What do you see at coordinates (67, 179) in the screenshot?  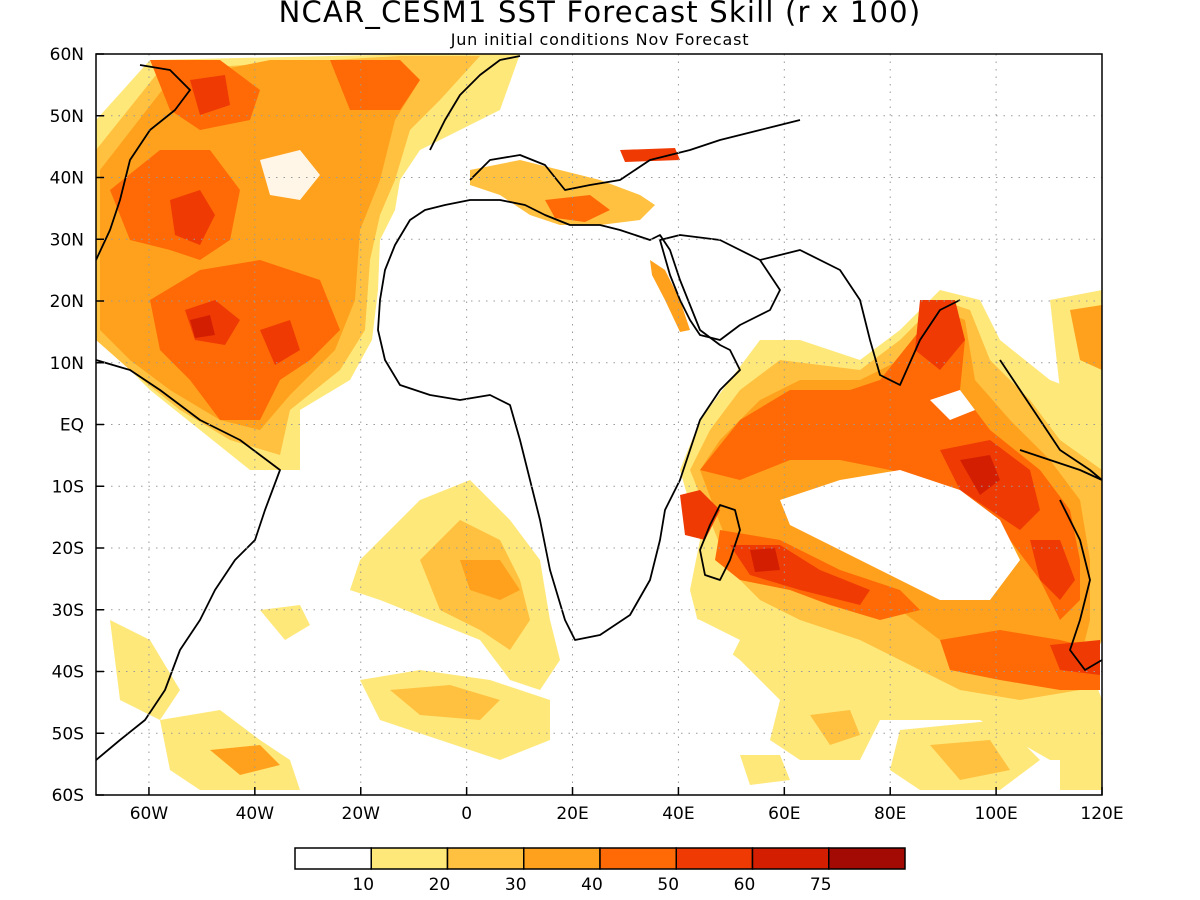 I see `lat-tick-label: 40N` at bounding box center [67, 179].